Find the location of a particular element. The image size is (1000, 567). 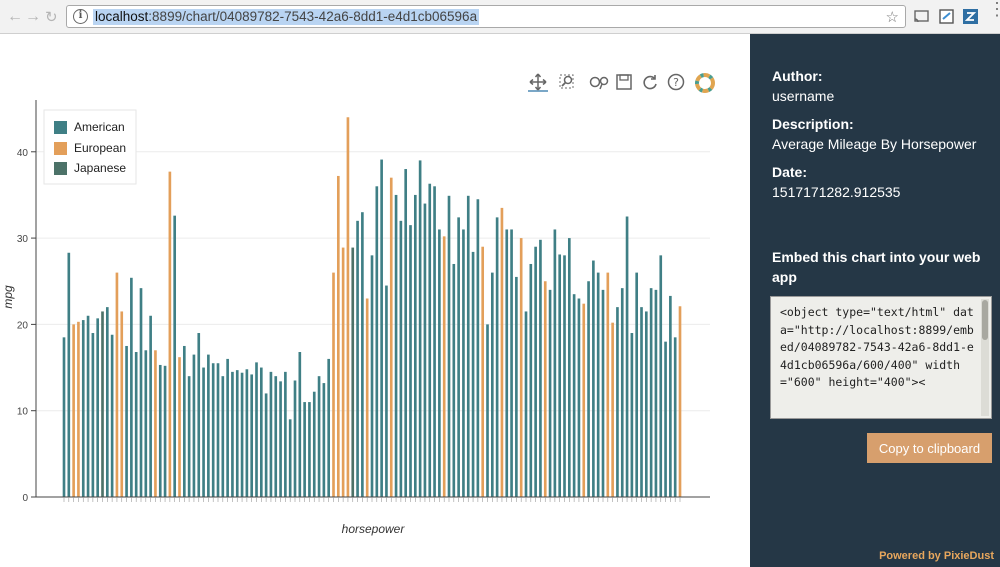

reload-icon: ↻ is located at coordinates (51, 17).